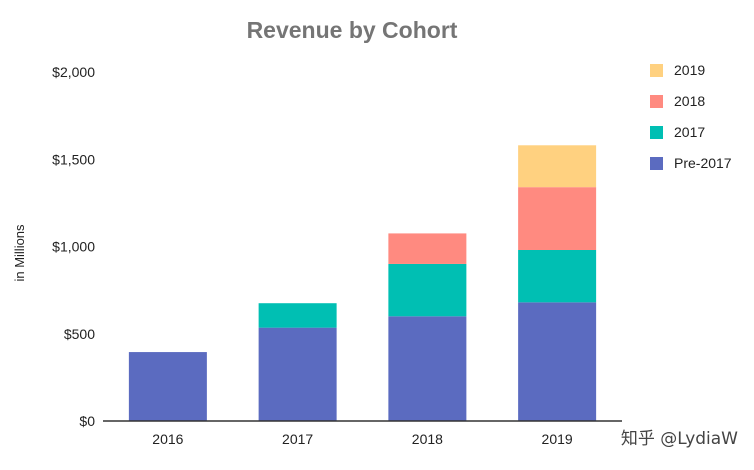  What do you see at coordinates (79, 334) in the screenshot?
I see `y-tick-label: $500` at bounding box center [79, 334].